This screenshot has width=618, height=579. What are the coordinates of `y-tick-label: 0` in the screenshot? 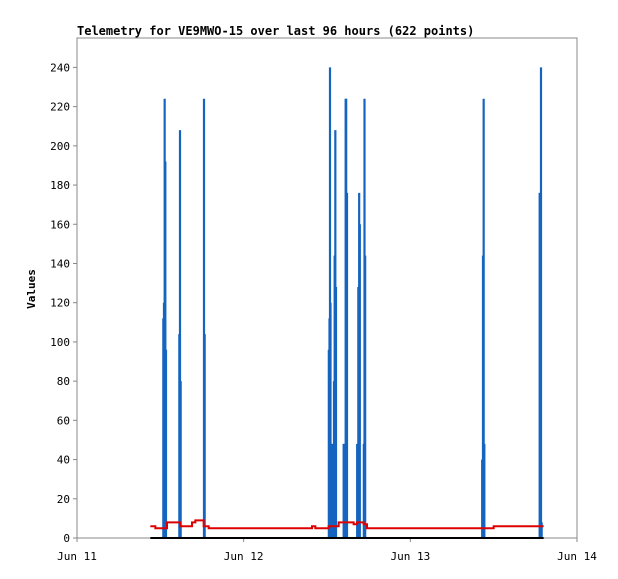 It's located at (66, 538).